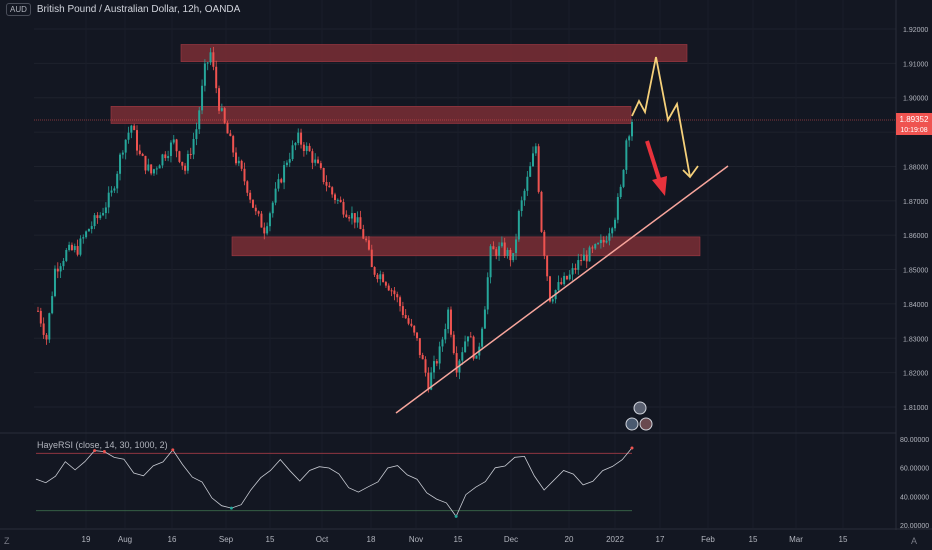  What do you see at coordinates (172, 539) in the screenshot?
I see `time-tick-label: 16` at bounding box center [172, 539].